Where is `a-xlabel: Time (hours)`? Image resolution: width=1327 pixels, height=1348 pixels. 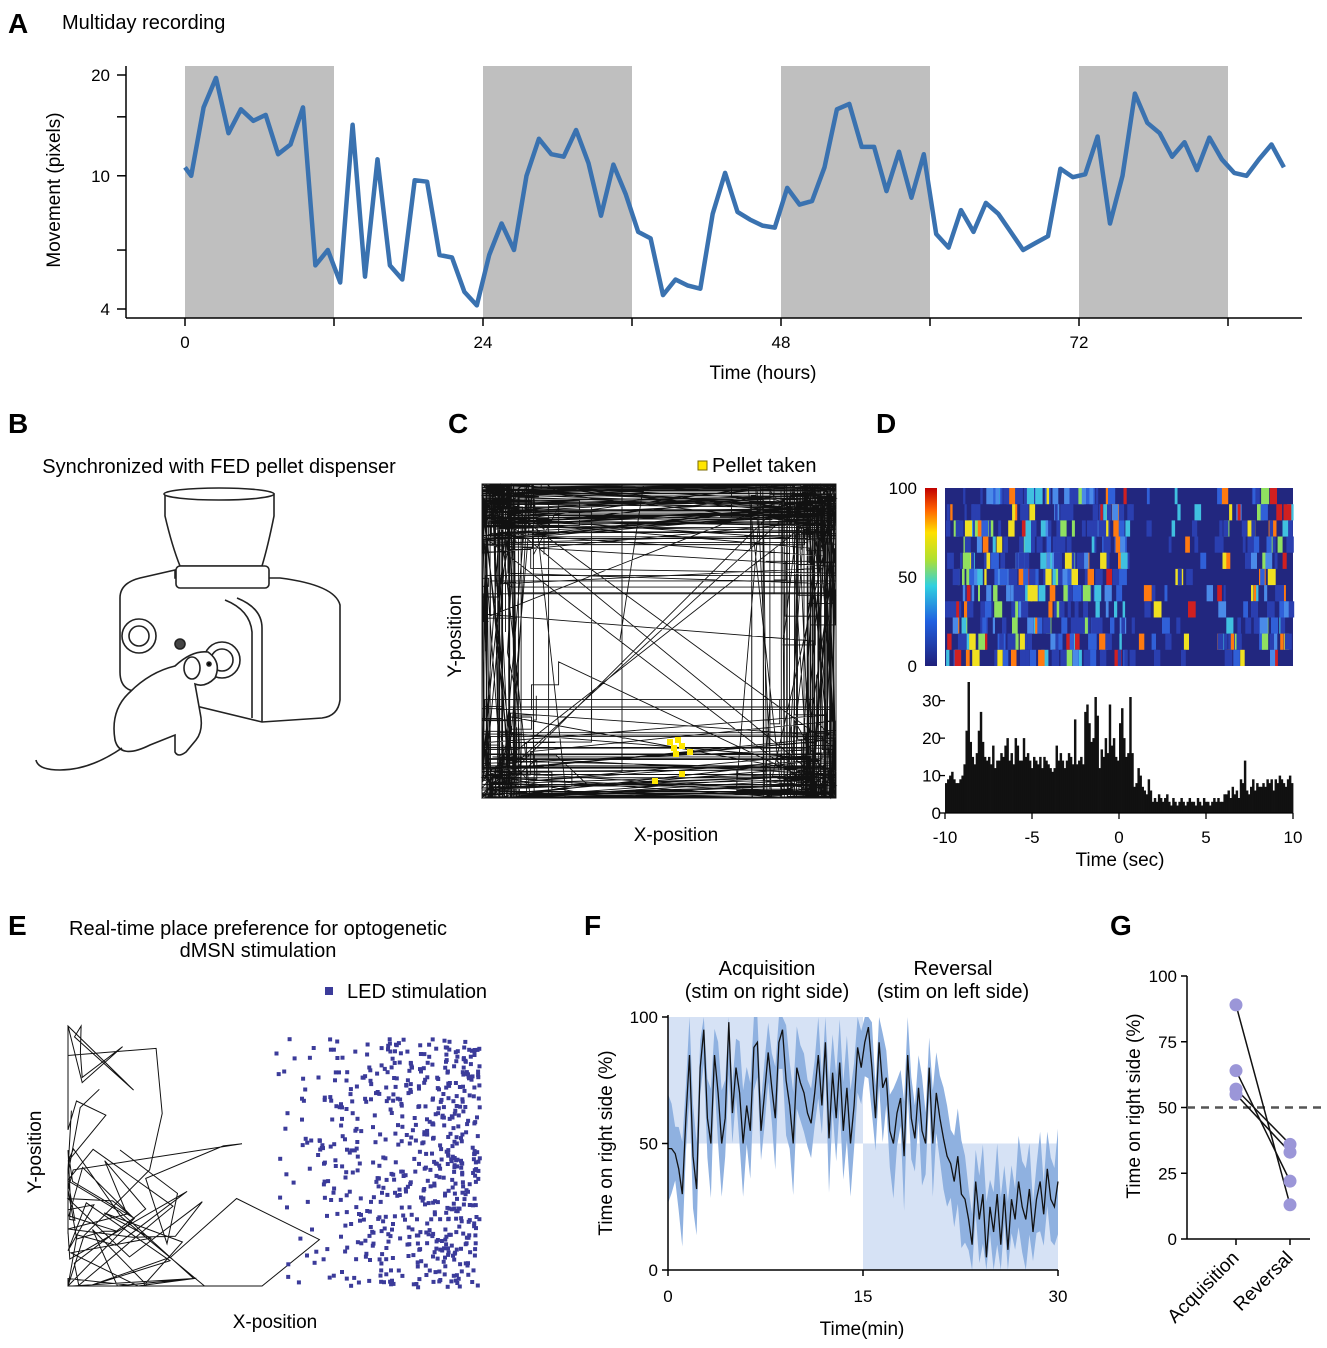 a-xlabel: Time (hours) is located at coordinates (763, 373).